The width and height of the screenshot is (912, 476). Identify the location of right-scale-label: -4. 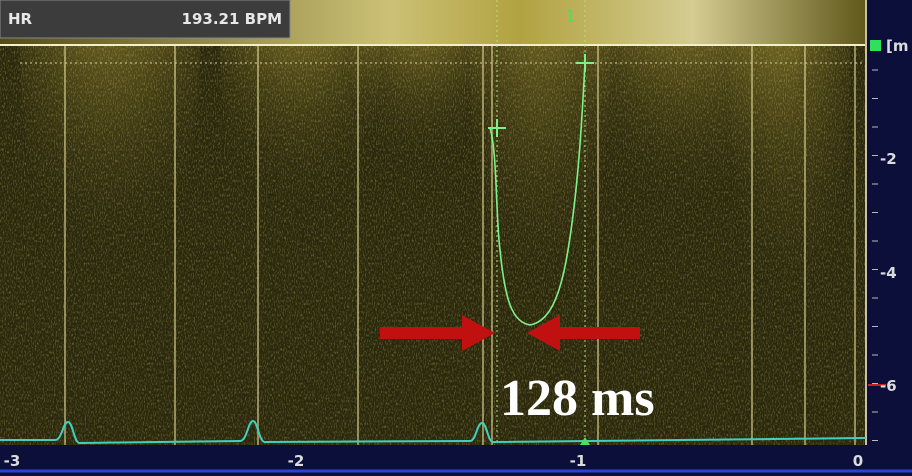
(888, 273).